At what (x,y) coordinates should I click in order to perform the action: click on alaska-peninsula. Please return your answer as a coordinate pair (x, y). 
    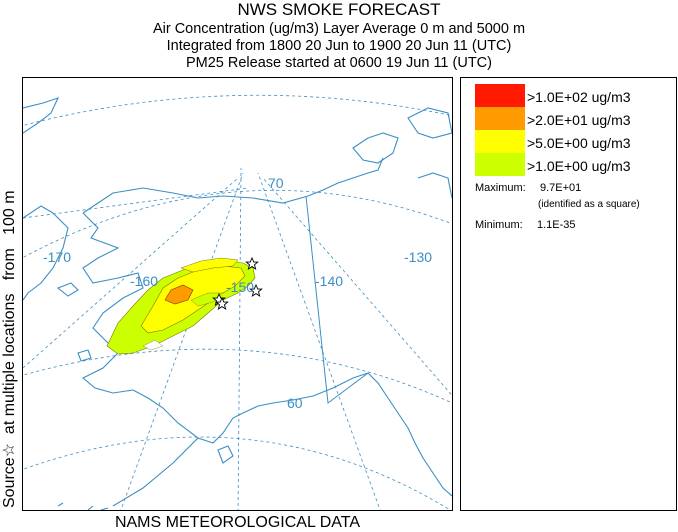
    Looking at the image, I should click on (155, 472).